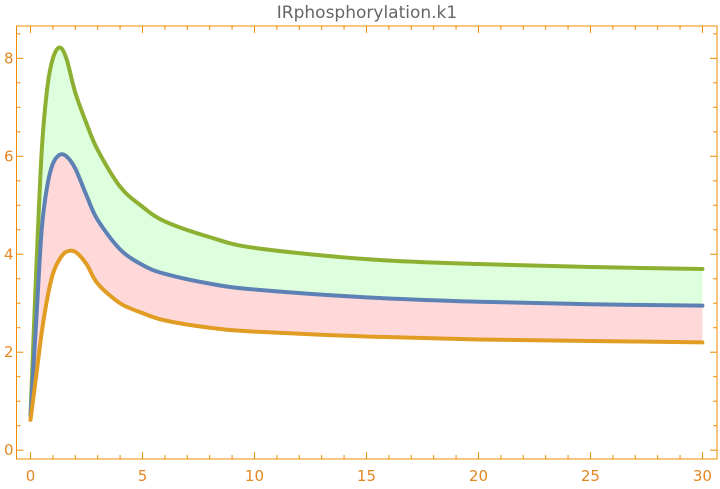 Image resolution: width=720 pixels, height=489 pixels. I want to click on y-tick-label: 4, so click(9, 254).